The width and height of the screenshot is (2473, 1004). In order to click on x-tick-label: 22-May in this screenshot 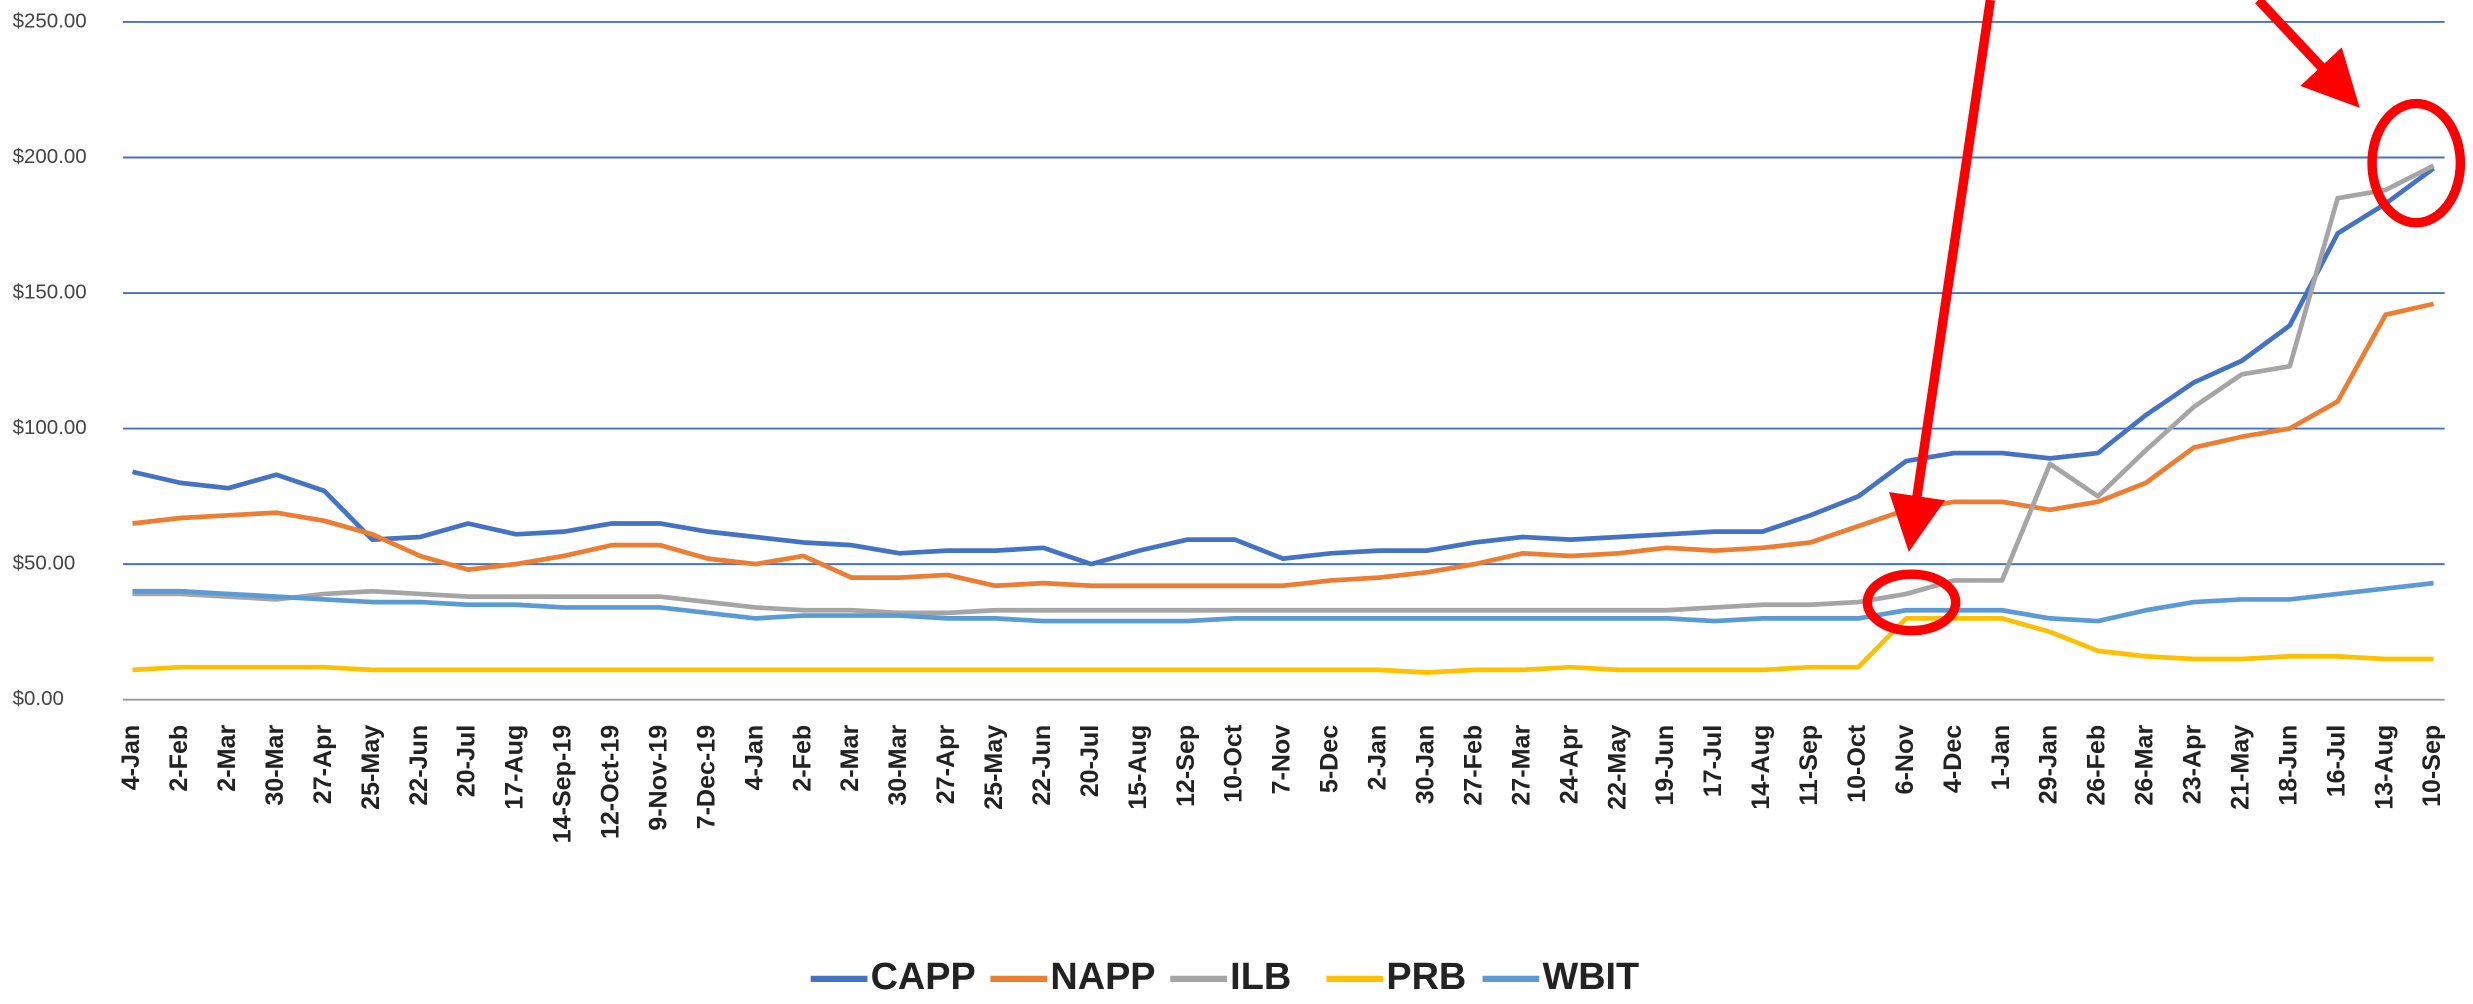, I will do `click(1617, 767)`.